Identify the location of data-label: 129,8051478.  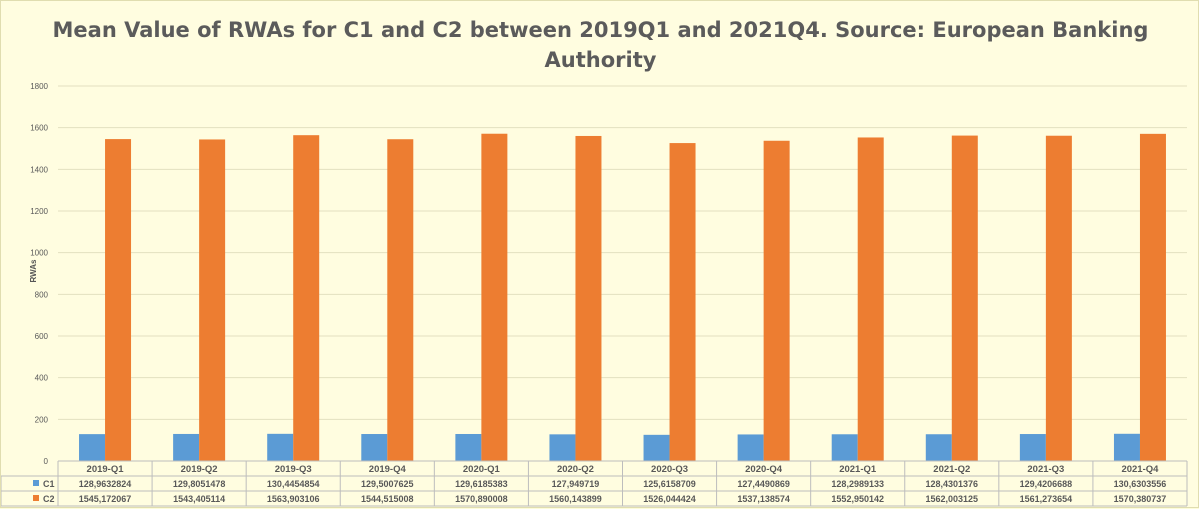
(199, 484).